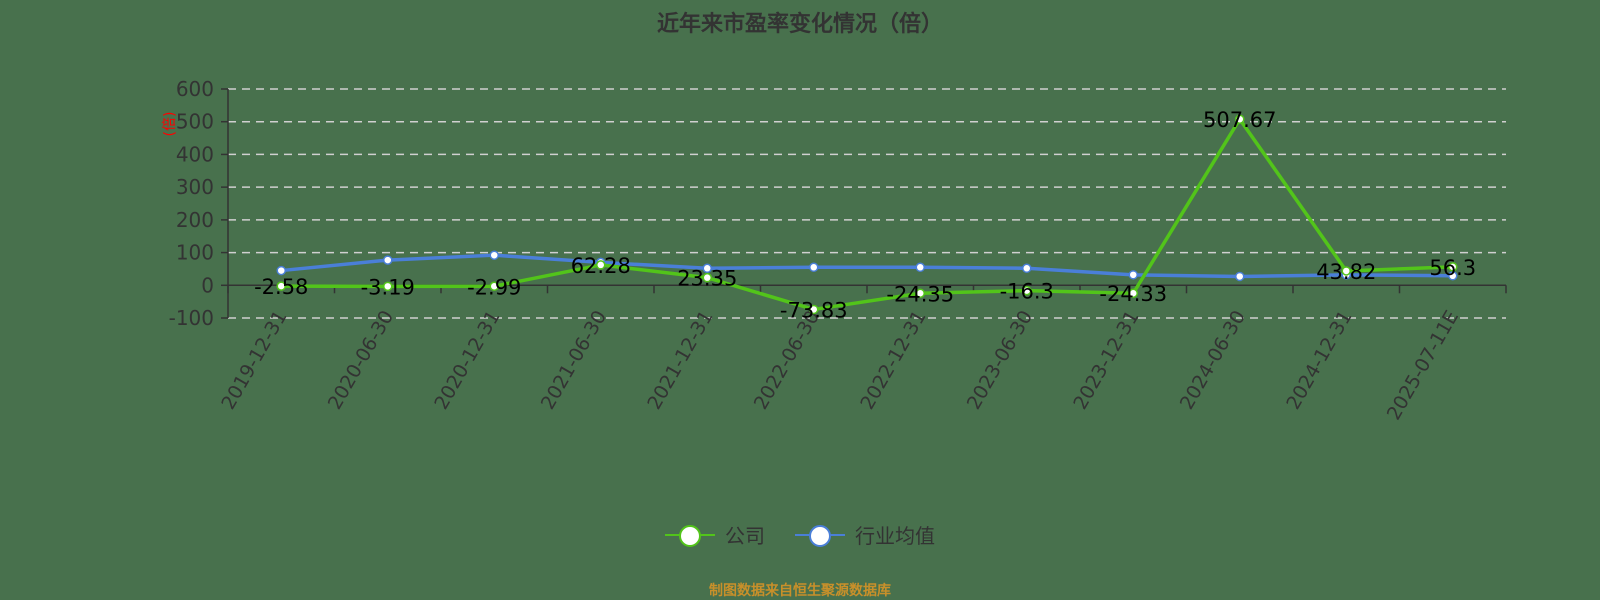 The width and height of the screenshot is (1600, 600). What do you see at coordinates (195, 154) in the screenshot?
I see `y-tick-label: 400` at bounding box center [195, 154].